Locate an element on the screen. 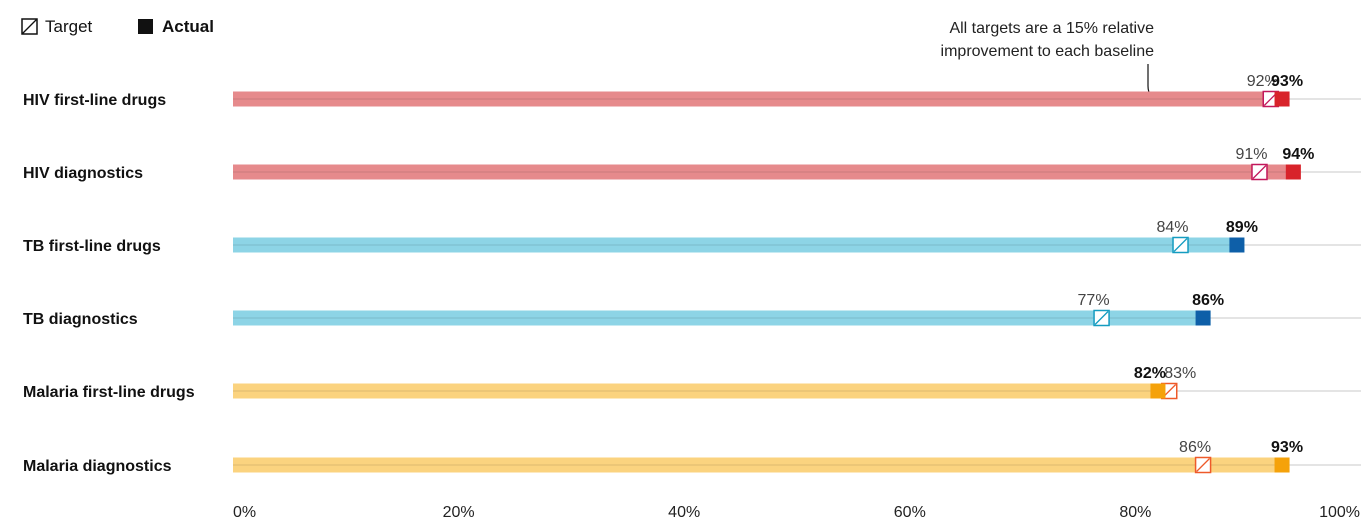 Image resolution: width=1361 pixels, height=523 pixels. x-tick-label: 20% is located at coordinates (459, 512).